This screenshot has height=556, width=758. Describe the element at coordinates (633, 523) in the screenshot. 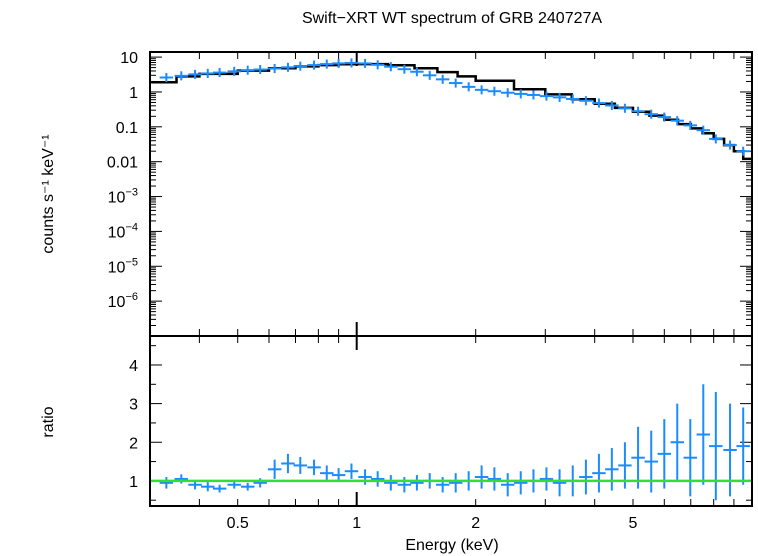

I see `x-tick-label: 5` at that location.